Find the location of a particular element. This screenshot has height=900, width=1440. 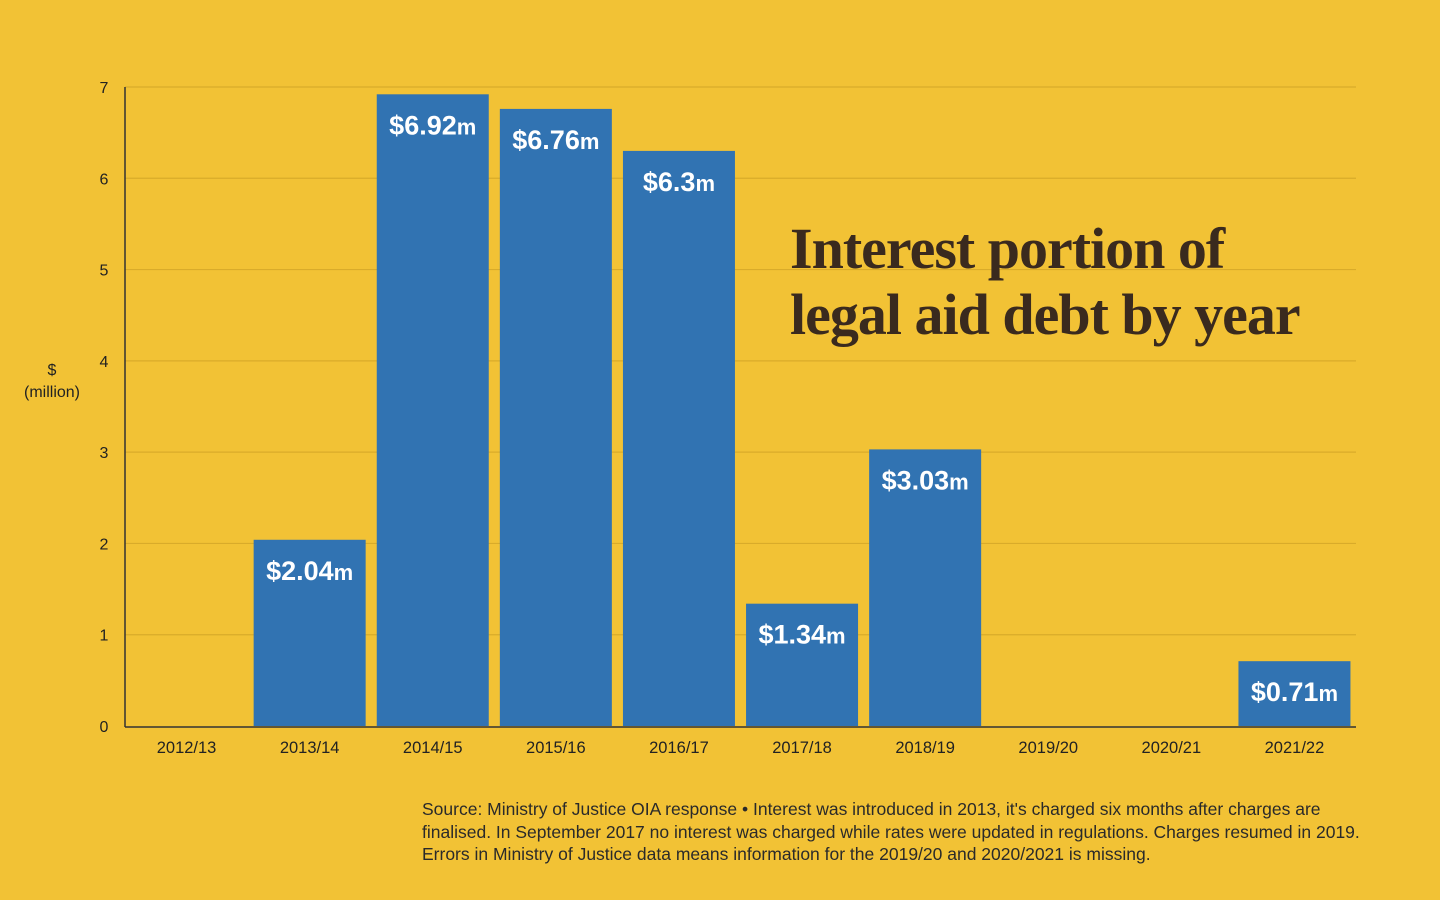

x-tick-label: 2021/22 is located at coordinates (1295, 748).